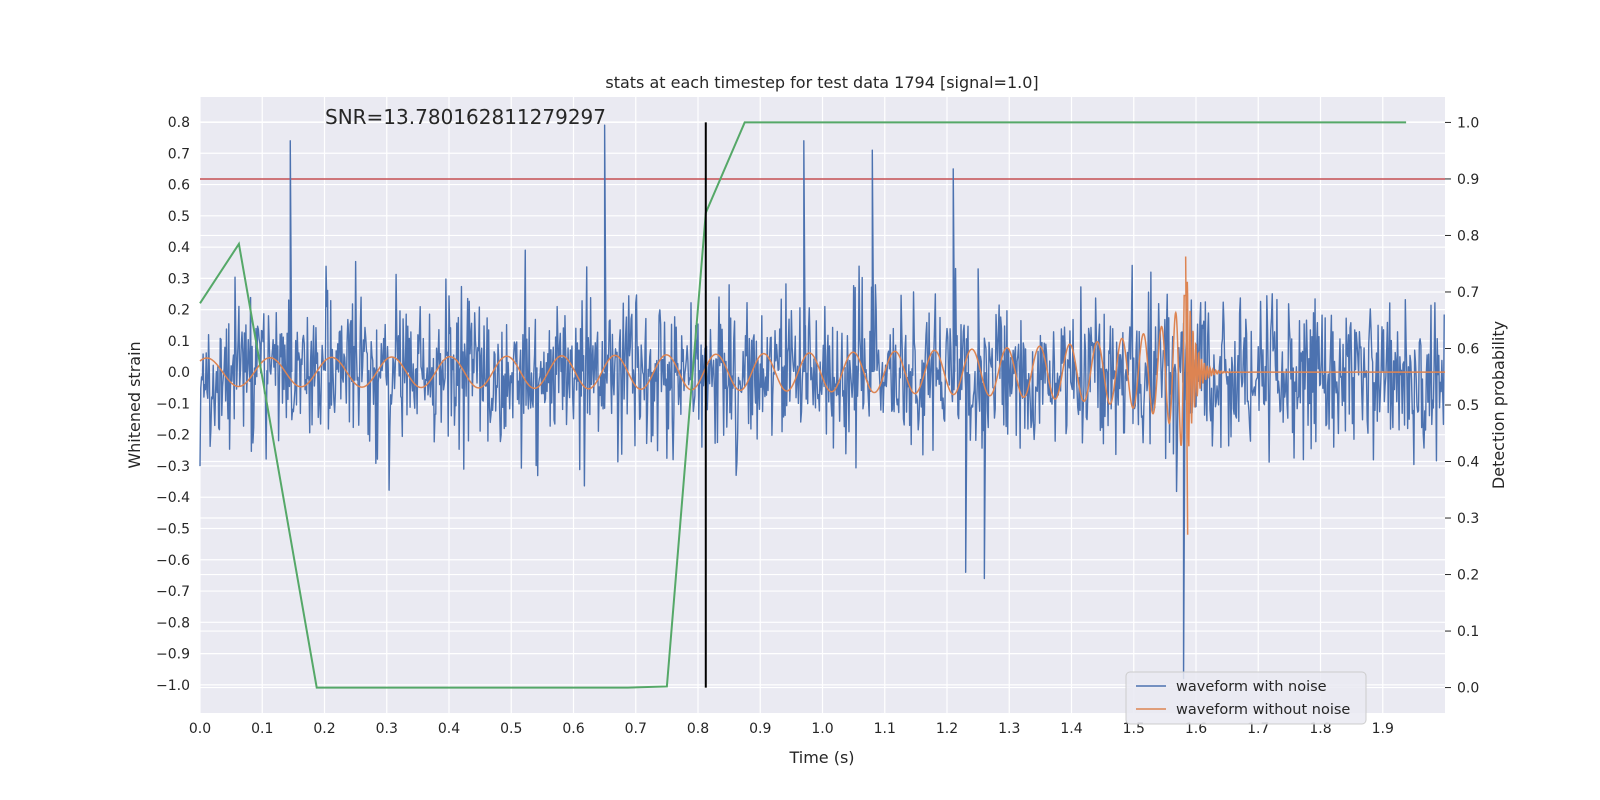 Image resolution: width=1600 pixels, height=800 pixels. I want to click on y-left-tick-label: −0.3, so click(173, 467).